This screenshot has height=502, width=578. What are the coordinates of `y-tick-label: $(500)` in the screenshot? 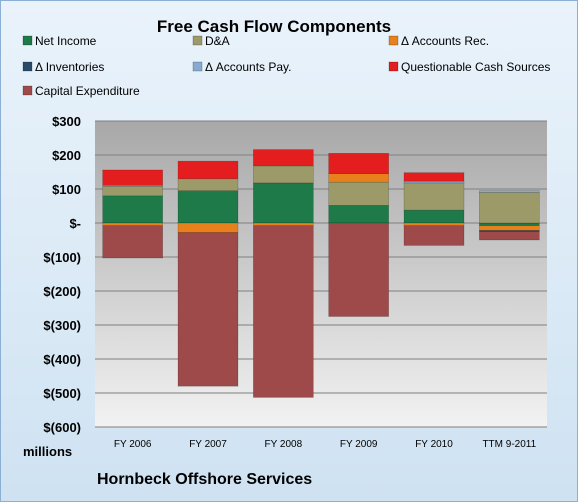 It's located at (62, 393).